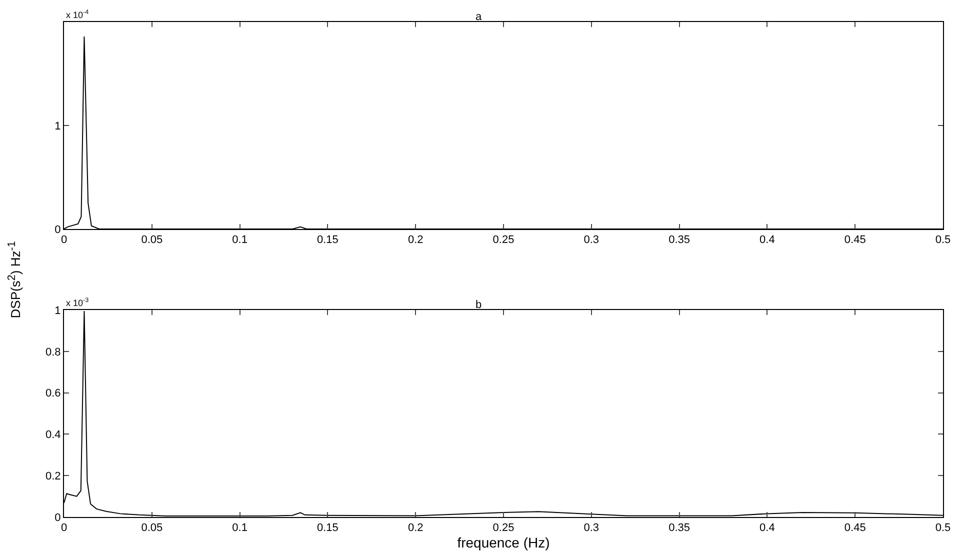 The width and height of the screenshot is (957, 559). Describe the element at coordinates (53, 394) in the screenshot. I see `y-tick-label: 0.6` at that location.